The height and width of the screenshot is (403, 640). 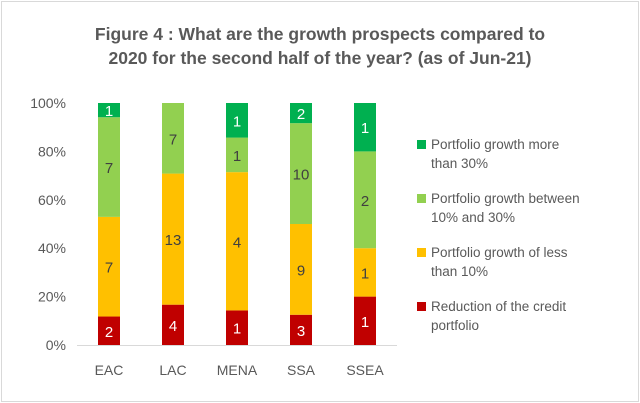 I want to click on y-tick-label: 20%, so click(x=52, y=297).